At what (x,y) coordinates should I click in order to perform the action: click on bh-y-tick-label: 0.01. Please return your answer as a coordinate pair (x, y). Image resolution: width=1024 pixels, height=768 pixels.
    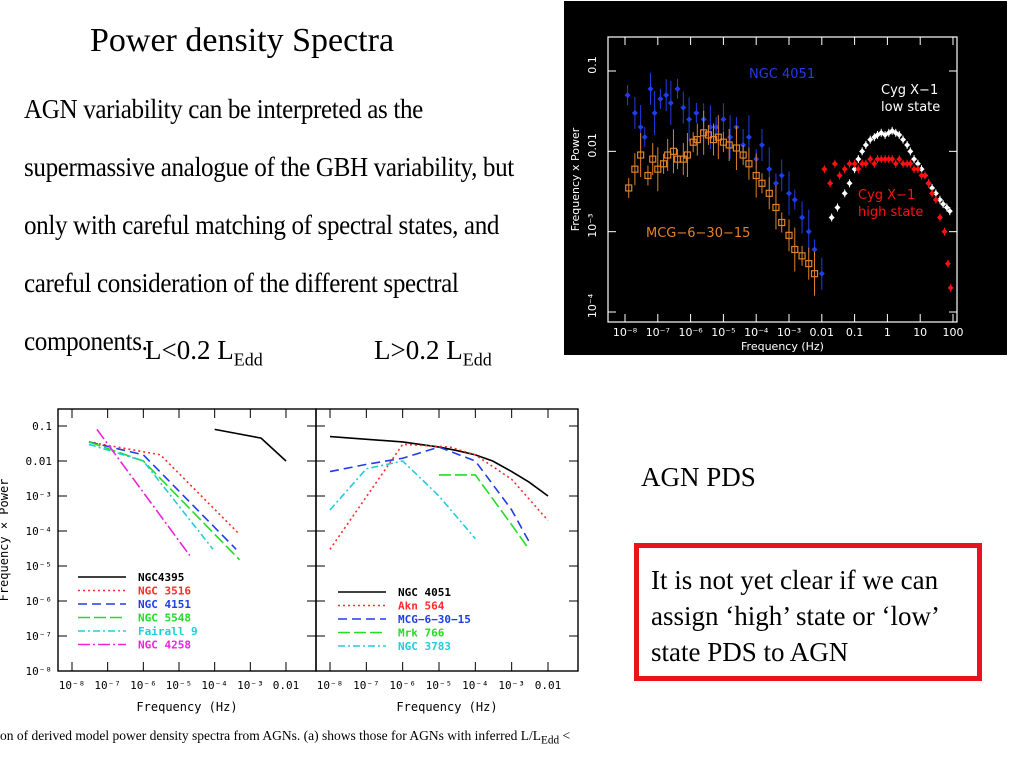
    Looking at the image, I should click on (592, 145).